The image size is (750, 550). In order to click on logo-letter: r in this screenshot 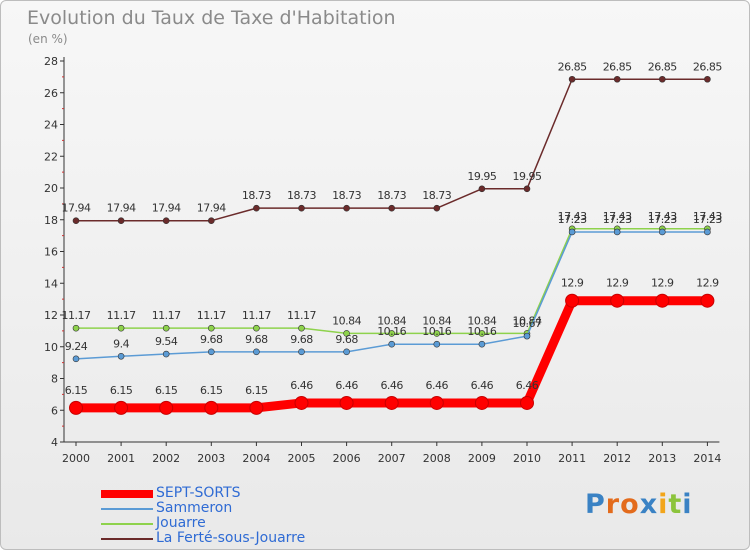, I will do `click(613, 504)`.